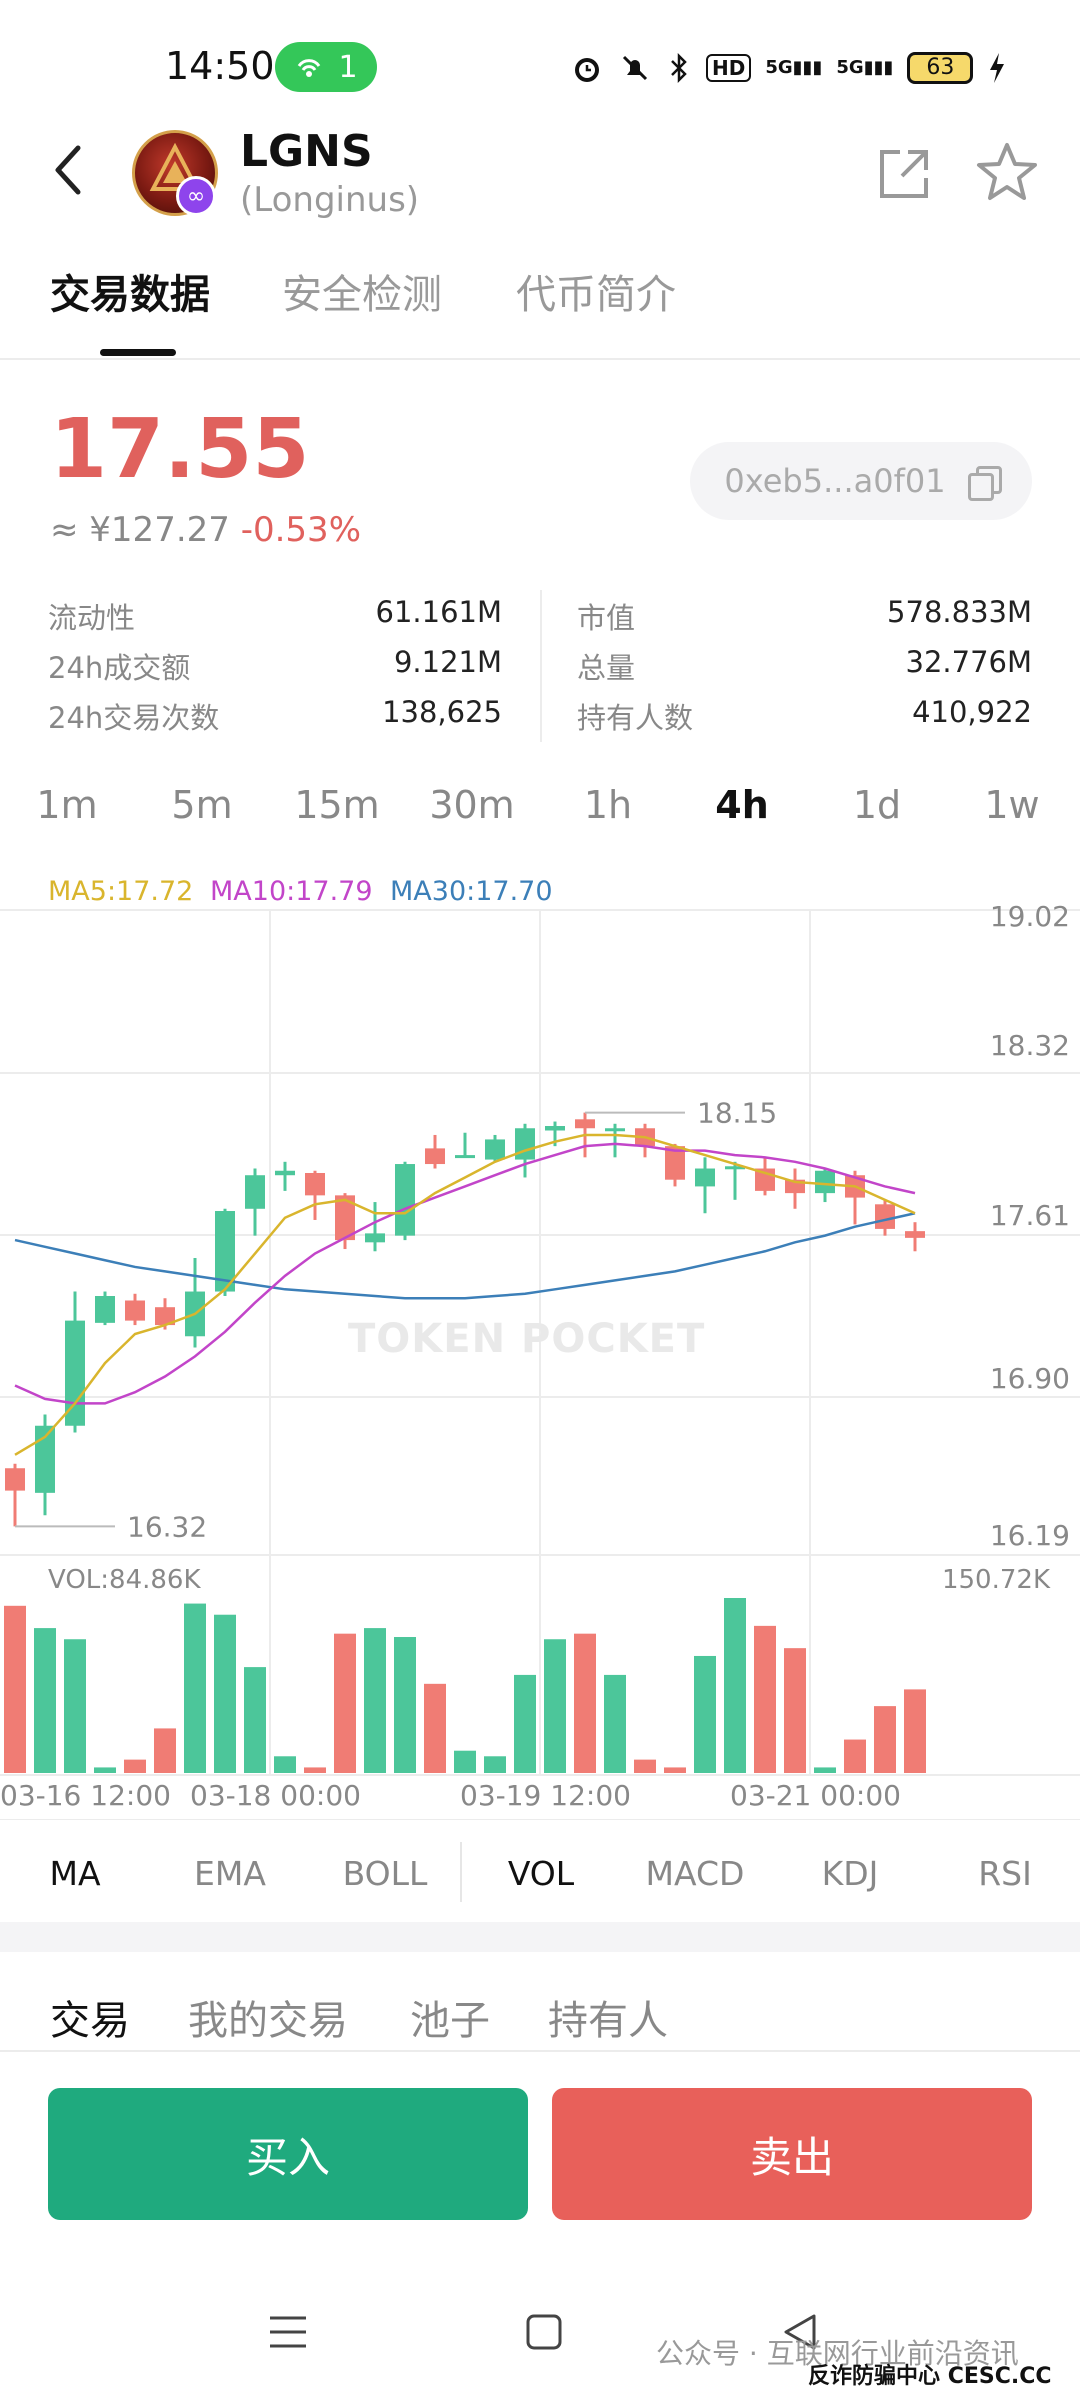 This screenshot has width=1080, height=2400. Describe the element at coordinates (984, 483) in the screenshot. I see `copy-icon` at that location.